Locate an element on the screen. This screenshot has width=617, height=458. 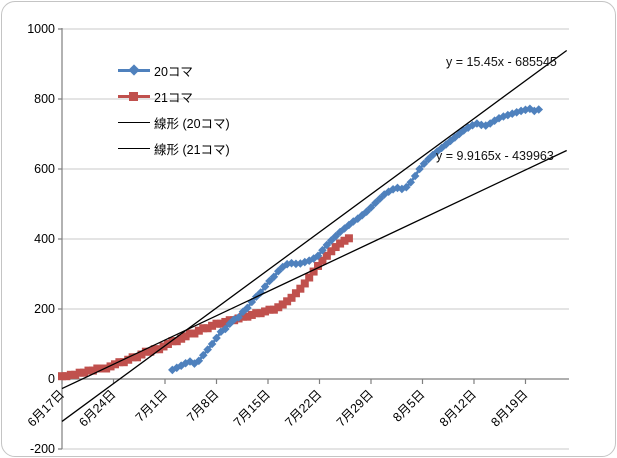
y-axis-tick-label: 1000 is located at coordinates (41, 29).